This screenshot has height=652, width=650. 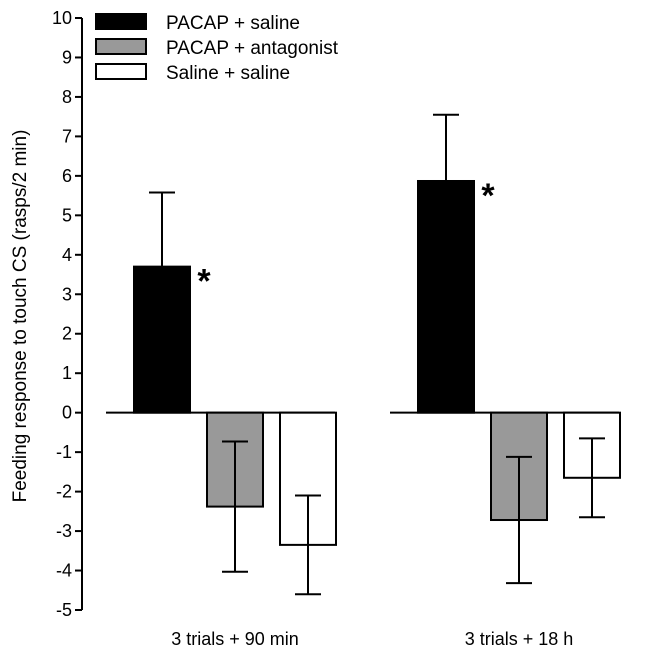 I want to click on y-tick-label: 6, so click(x=67, y=176).